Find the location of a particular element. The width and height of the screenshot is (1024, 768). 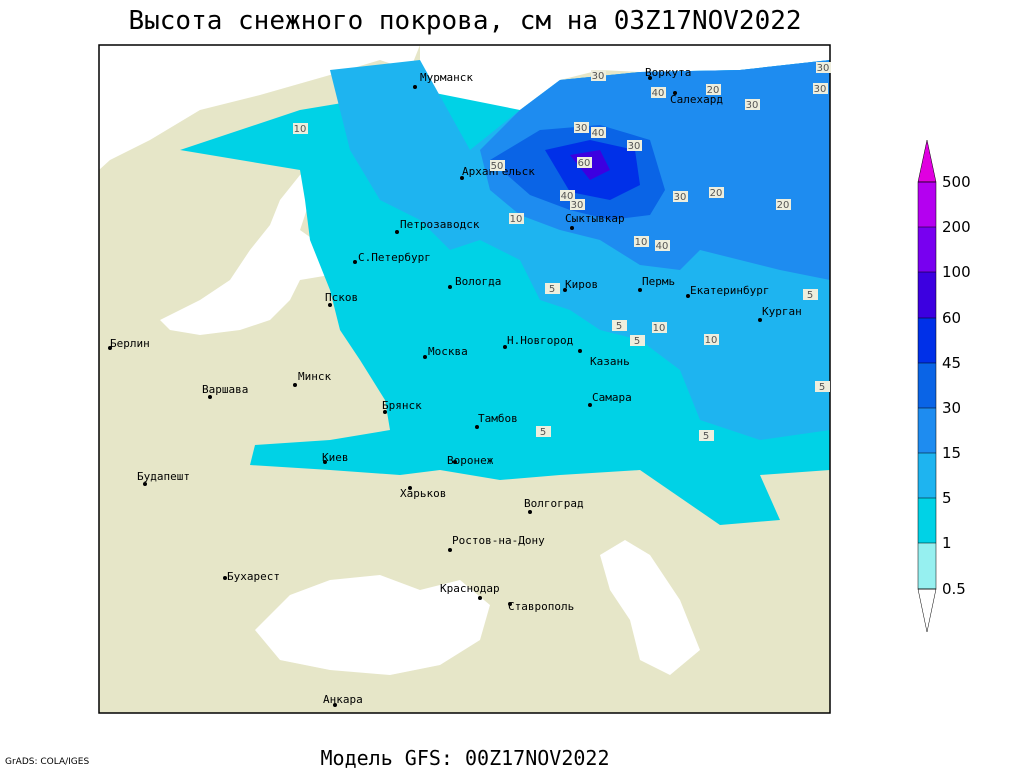

city-label: Варшава is located at coordinates (225, 389).